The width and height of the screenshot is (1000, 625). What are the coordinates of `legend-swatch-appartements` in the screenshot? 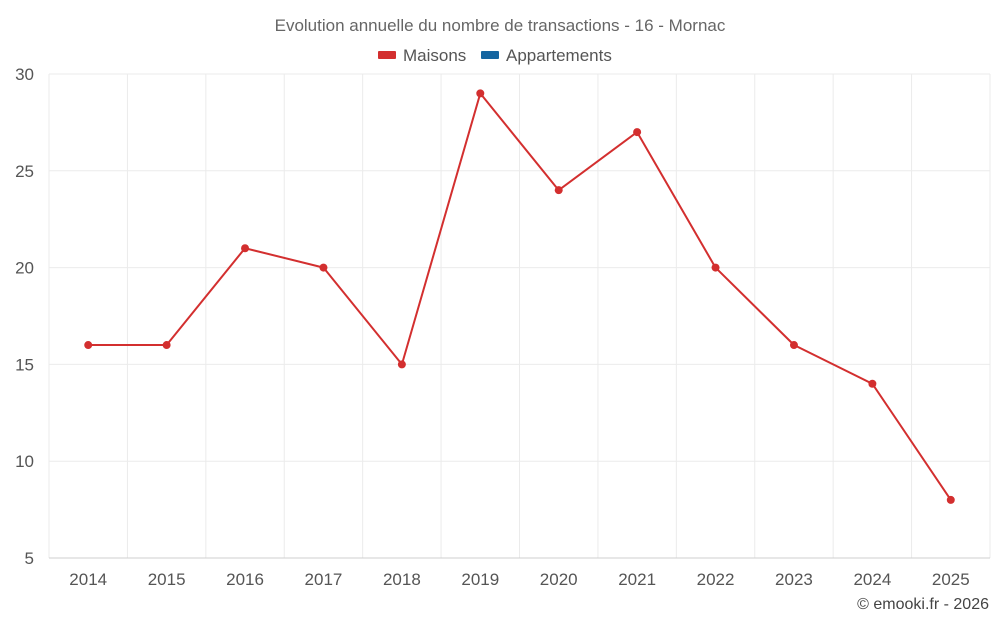 It's located at (490, 55).